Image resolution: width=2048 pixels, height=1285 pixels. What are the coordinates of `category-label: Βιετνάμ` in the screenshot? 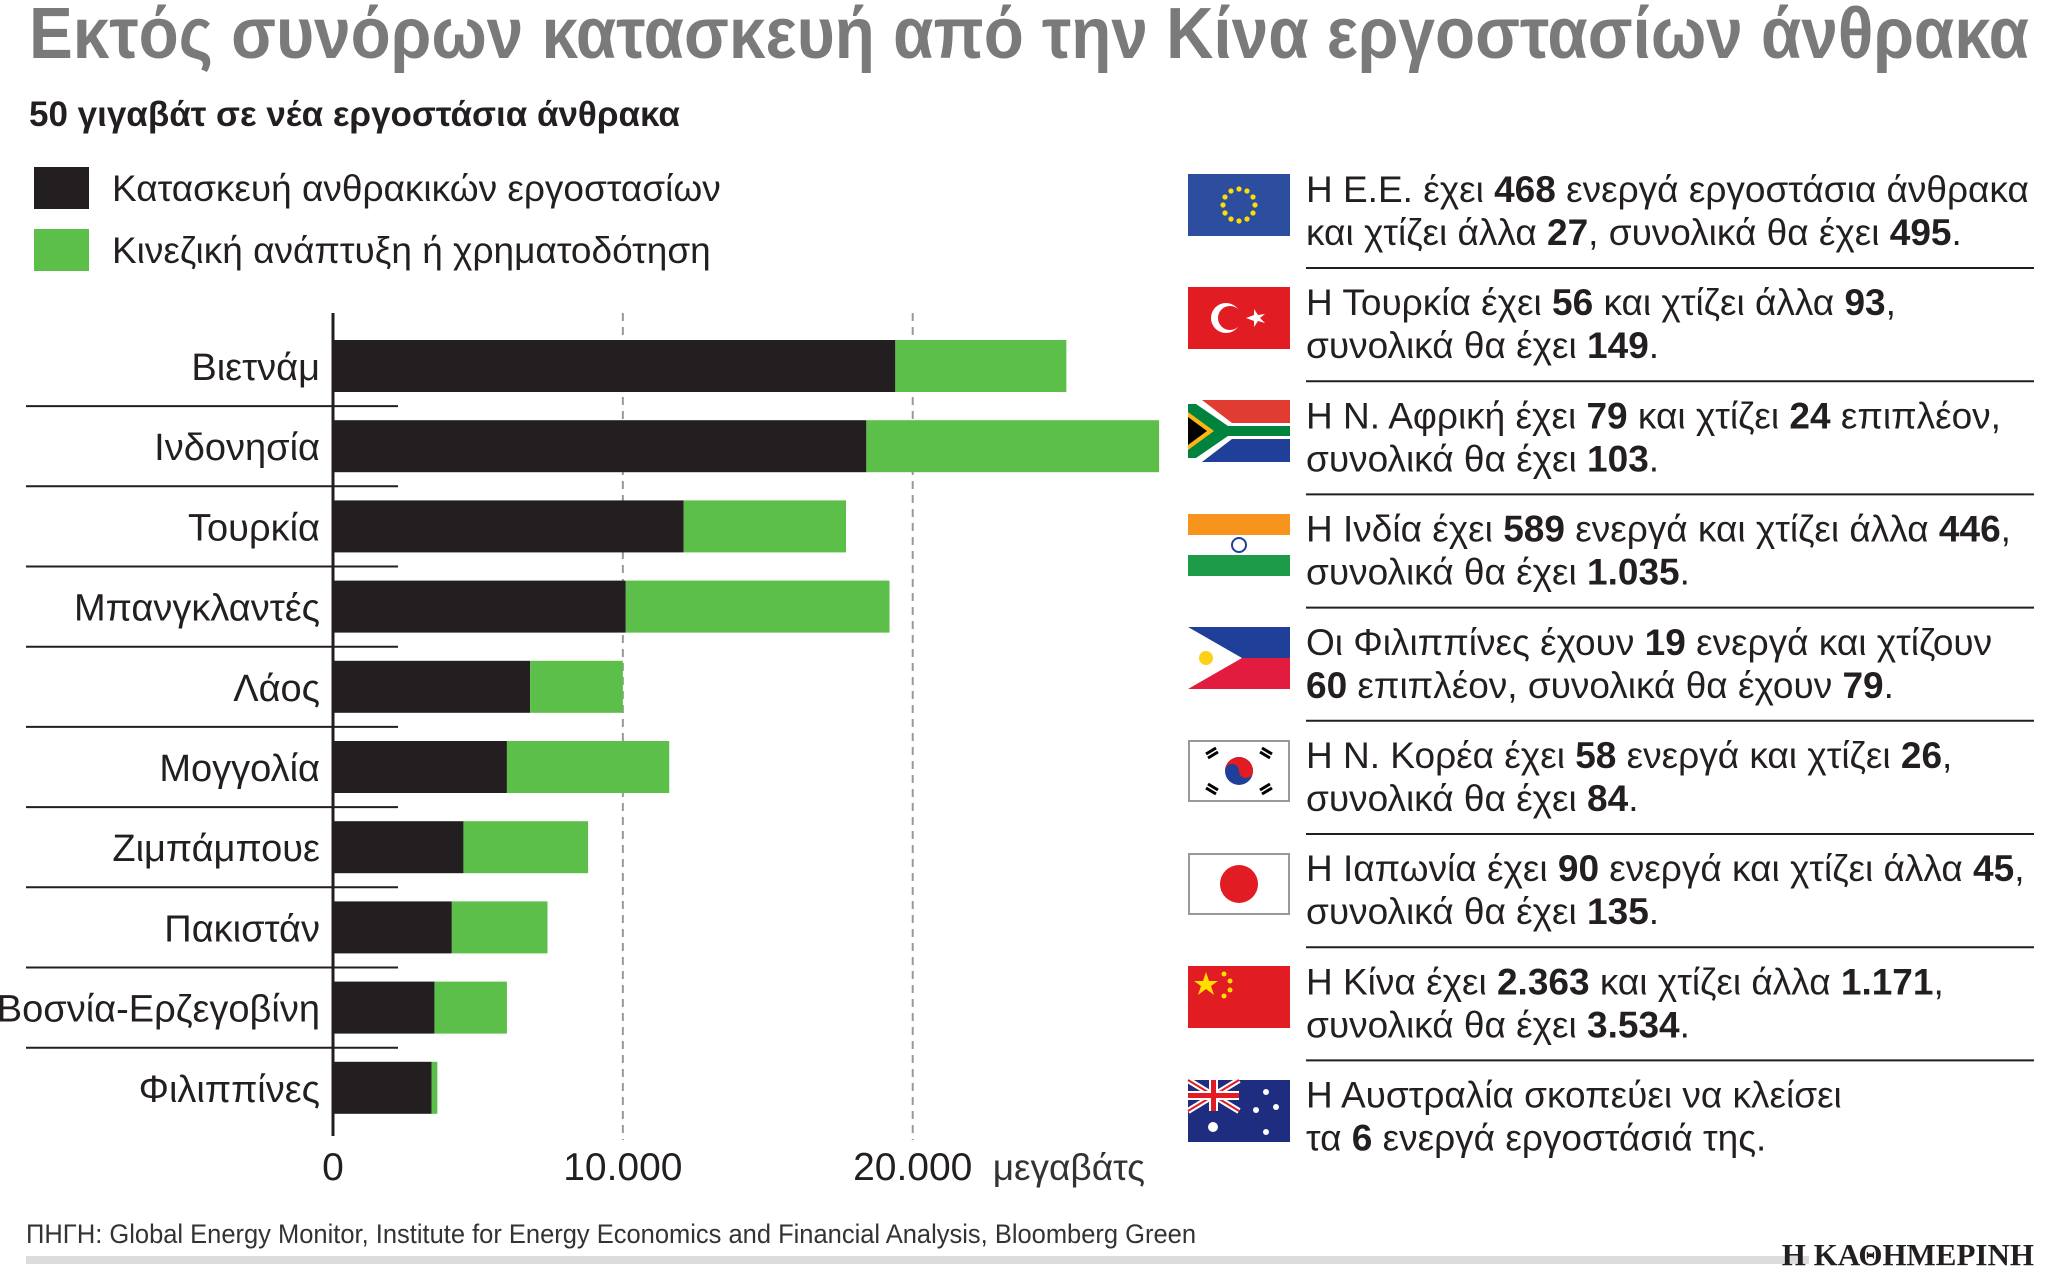 It's located at (255, 368).